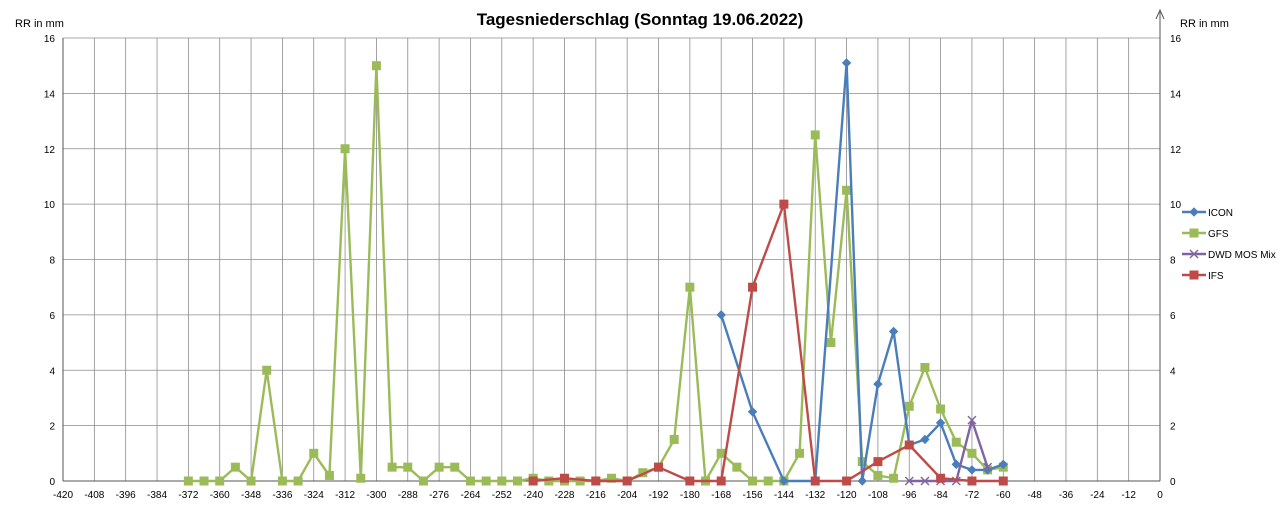 This screenshot has height=509, width=1280. Describe the element at coordinates (94, 495) in the screenshot. I see `x-tick-label: -408` at that location.